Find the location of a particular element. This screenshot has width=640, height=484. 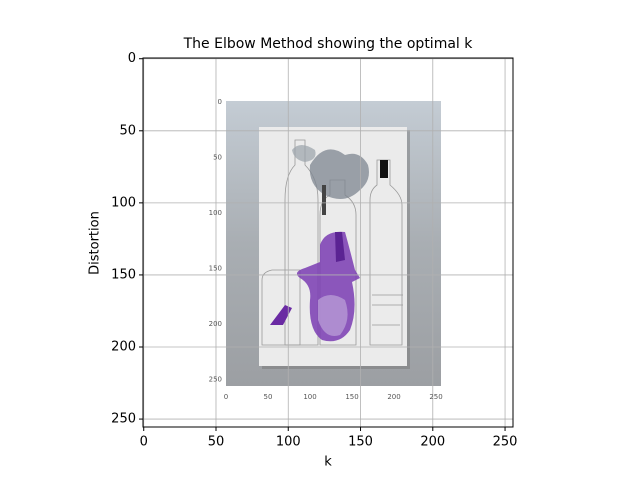

y-axis-label: Distortion is located at coordinates (95, 243).